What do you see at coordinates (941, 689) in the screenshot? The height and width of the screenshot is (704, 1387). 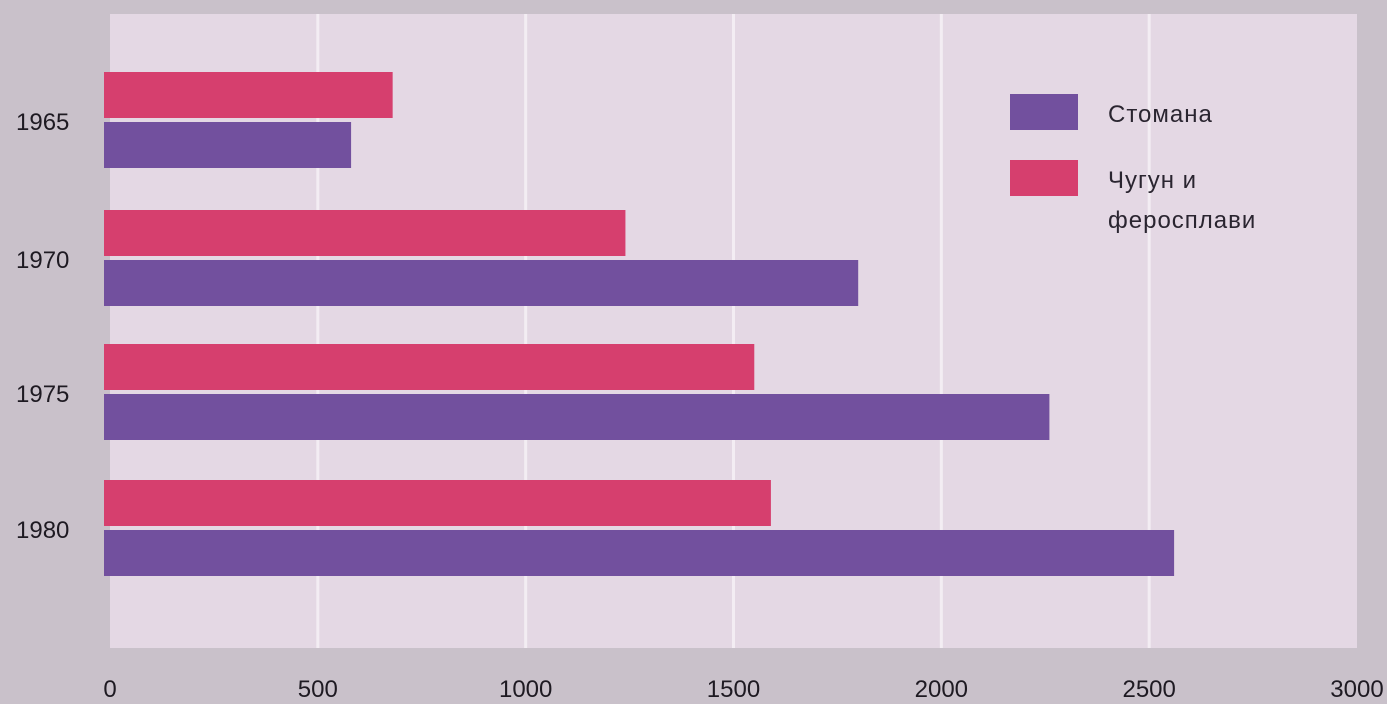 I see `x-tick-label-2000: 2000` at bounding box center [941, 689].